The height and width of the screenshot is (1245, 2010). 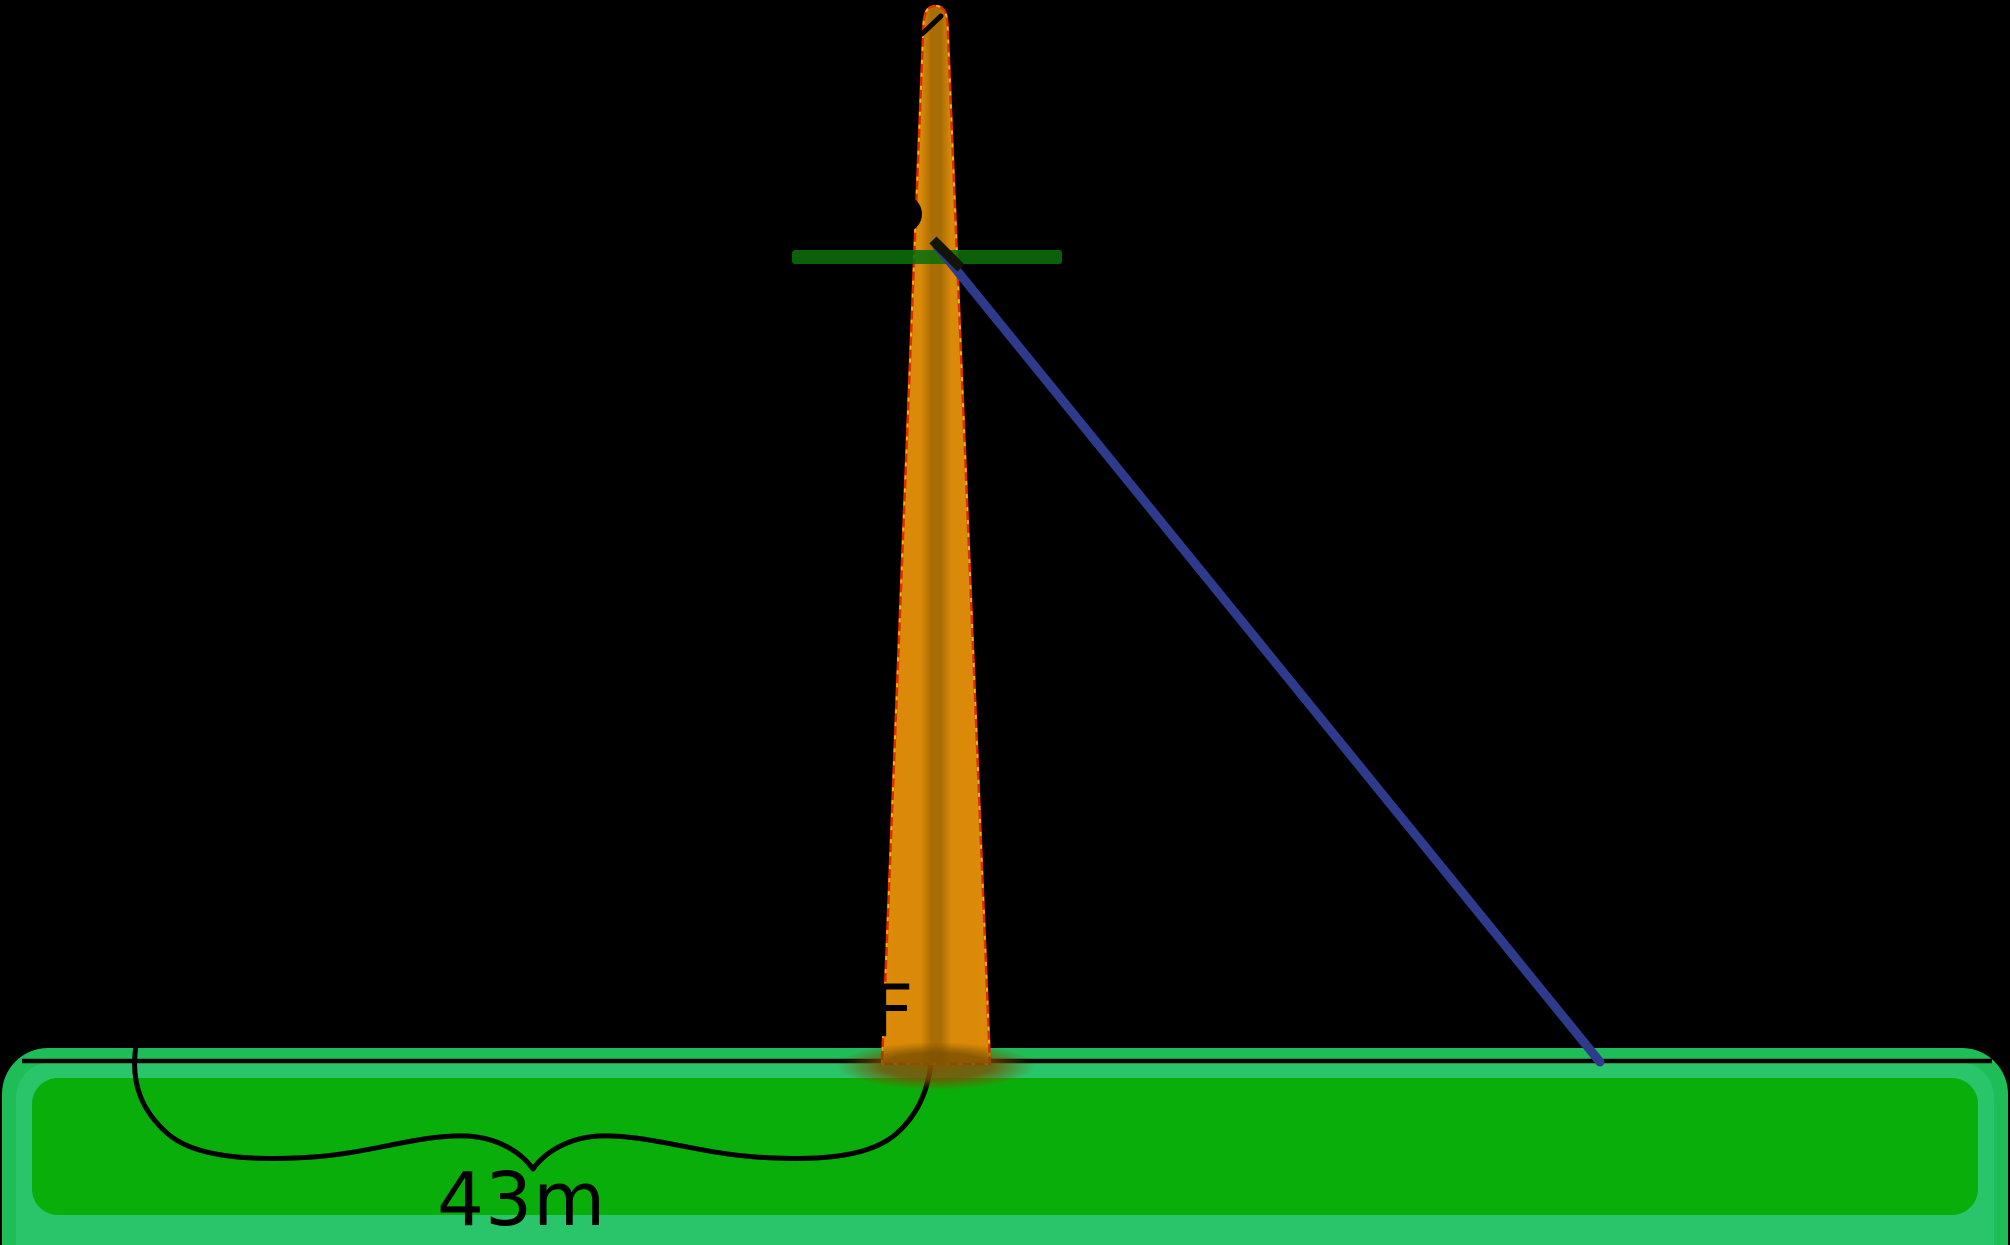 I want to click on height-marker-bar, so click(x=927, y=257).